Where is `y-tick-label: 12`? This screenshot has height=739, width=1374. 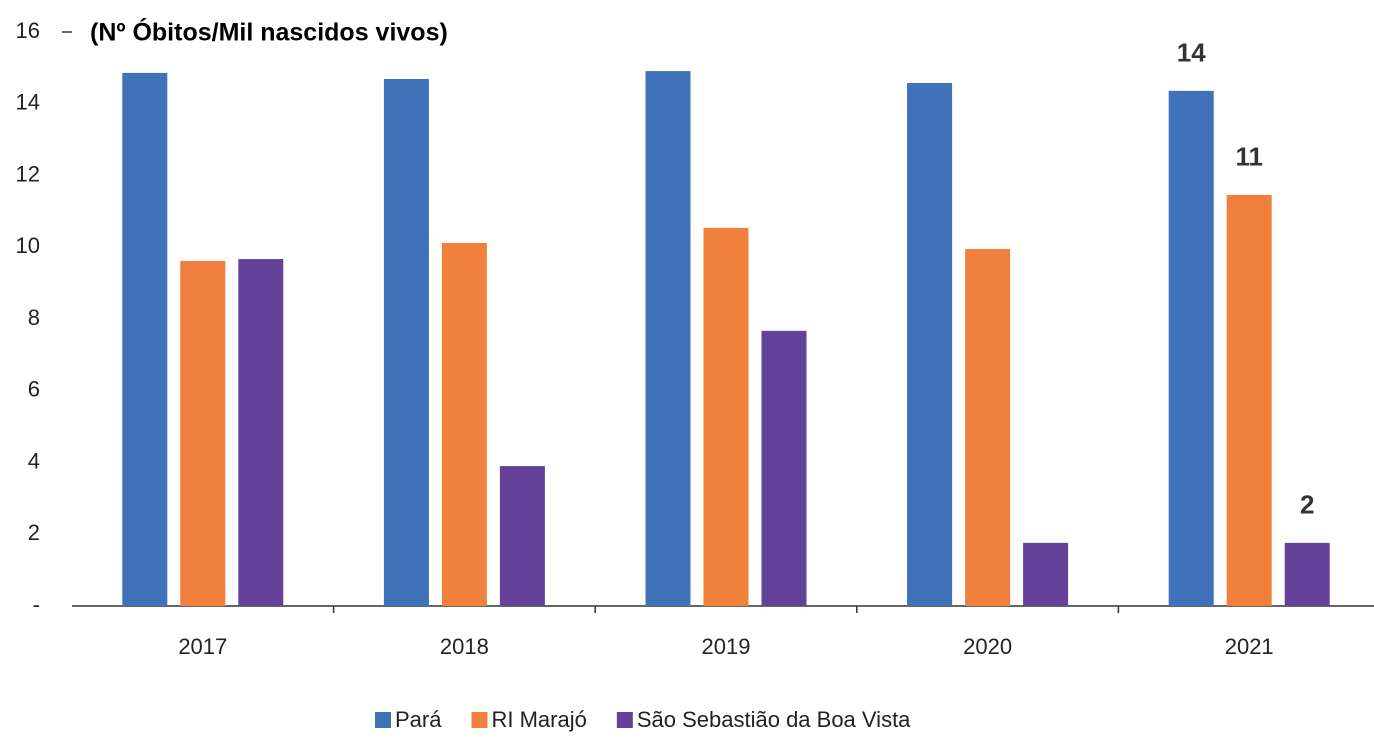
y-tick-label: 12 is located at coordinates (28, 173).